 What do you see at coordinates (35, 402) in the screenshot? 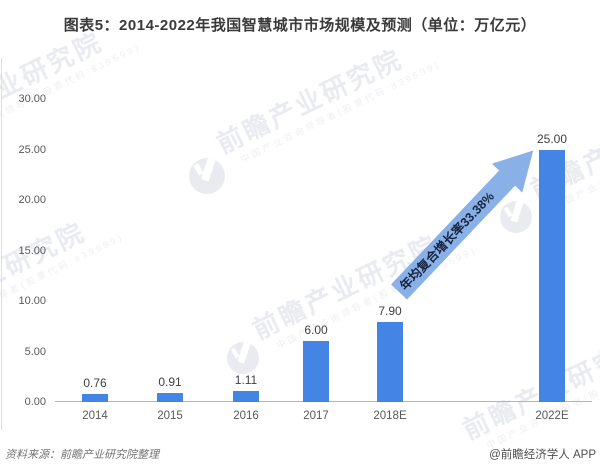
I see `y-tick-label: 0.00` at bounding box center [35, 402].